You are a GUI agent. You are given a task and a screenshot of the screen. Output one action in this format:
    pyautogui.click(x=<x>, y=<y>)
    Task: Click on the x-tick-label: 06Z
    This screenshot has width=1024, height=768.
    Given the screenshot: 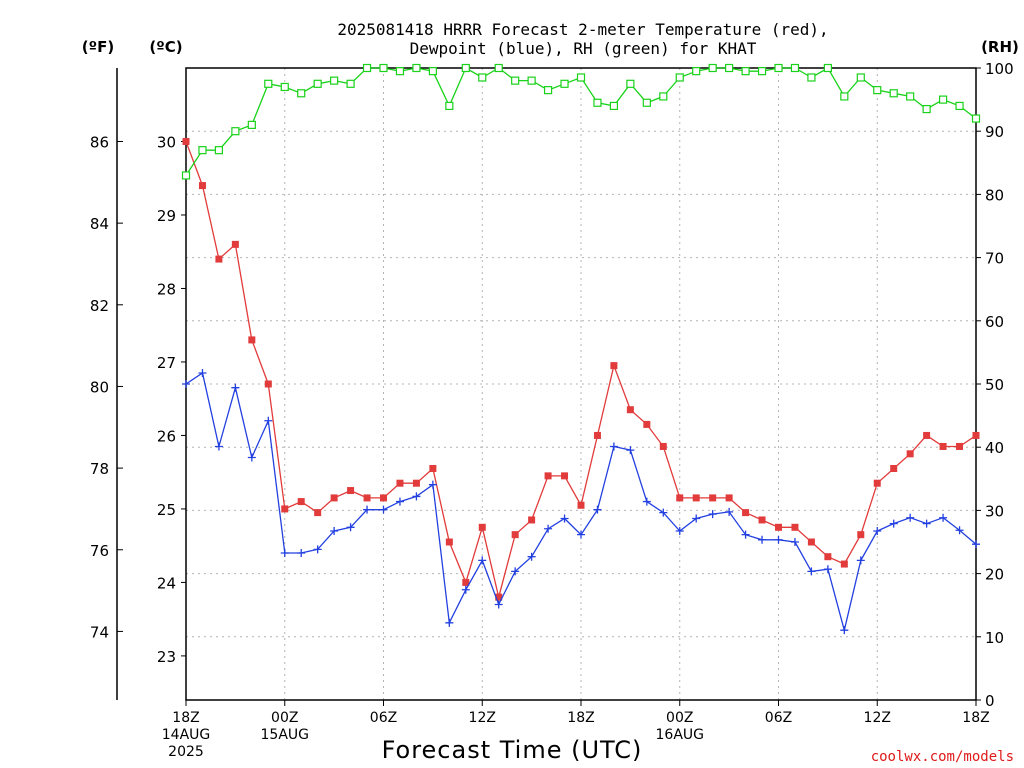 What is the action you would take?
    pyautogui.click(x=778, y=718)
    